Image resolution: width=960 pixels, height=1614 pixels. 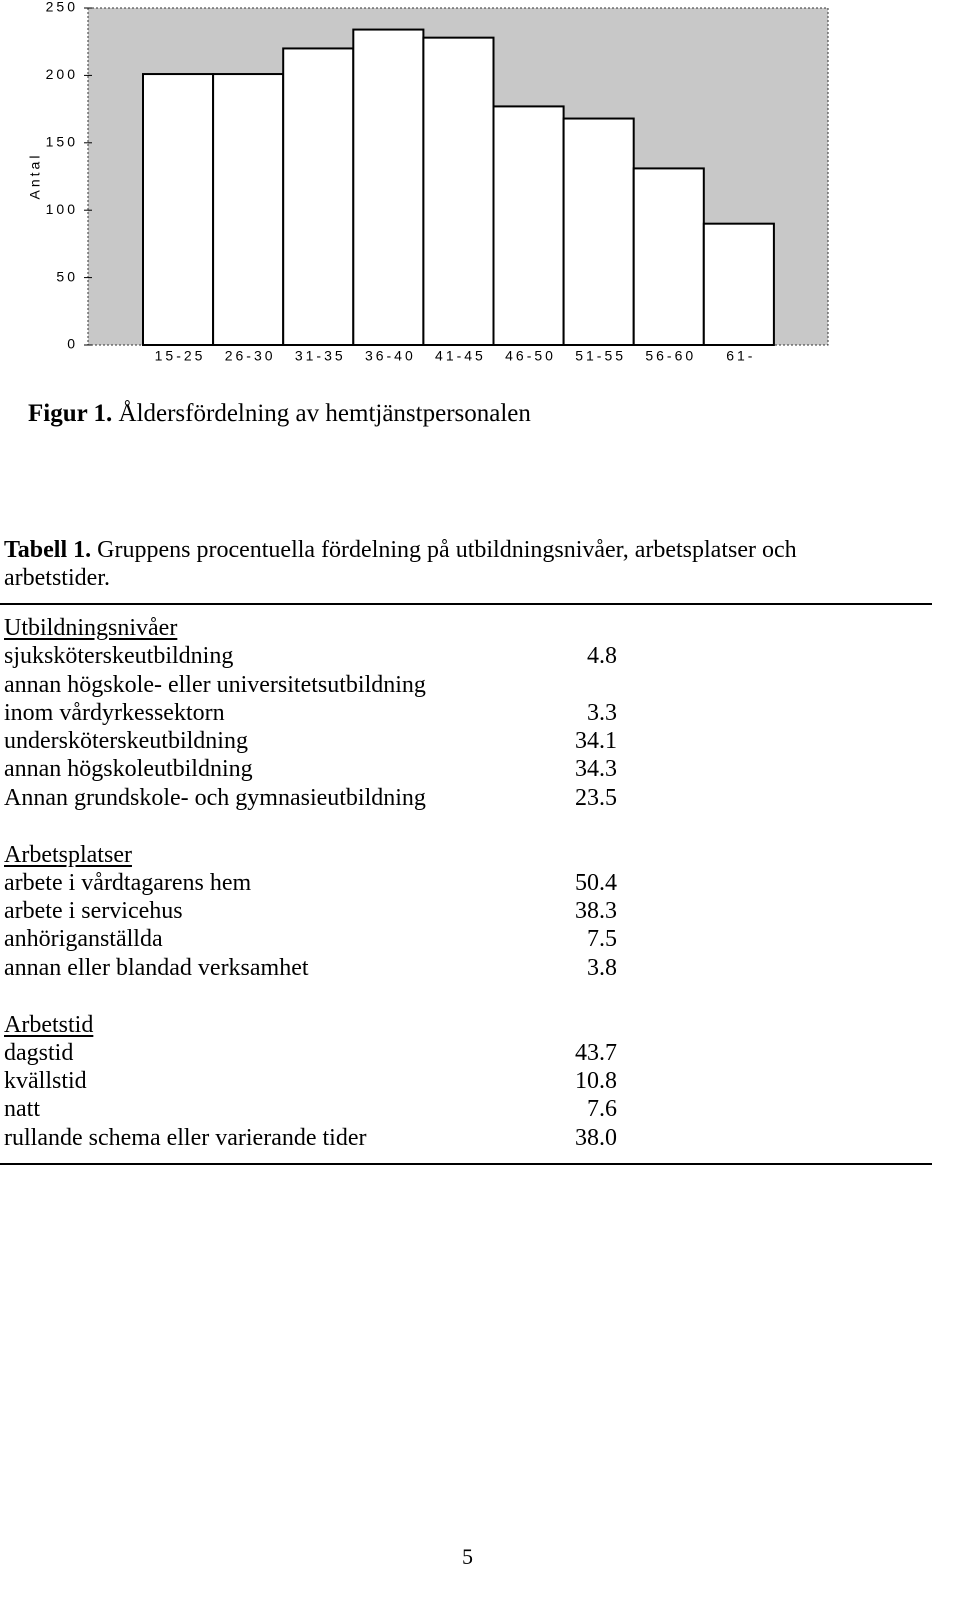 What do you see at coordinates (70, 413) in the screenshot?
I see `figure-label: Figur 1.` at bounding box center [70, 413].